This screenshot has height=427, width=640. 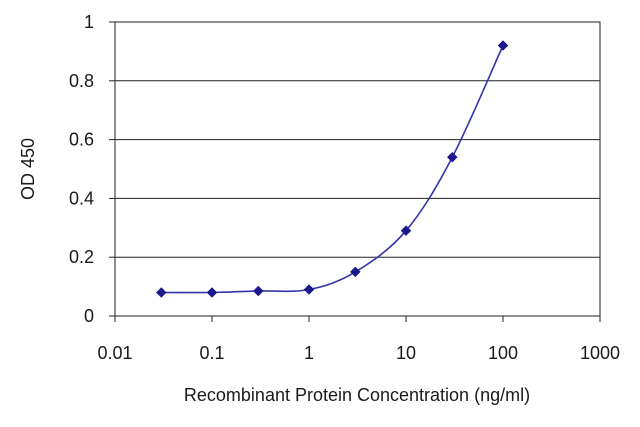 I want to click on y-tick-label: 0.6, so click(x=81, y=140).